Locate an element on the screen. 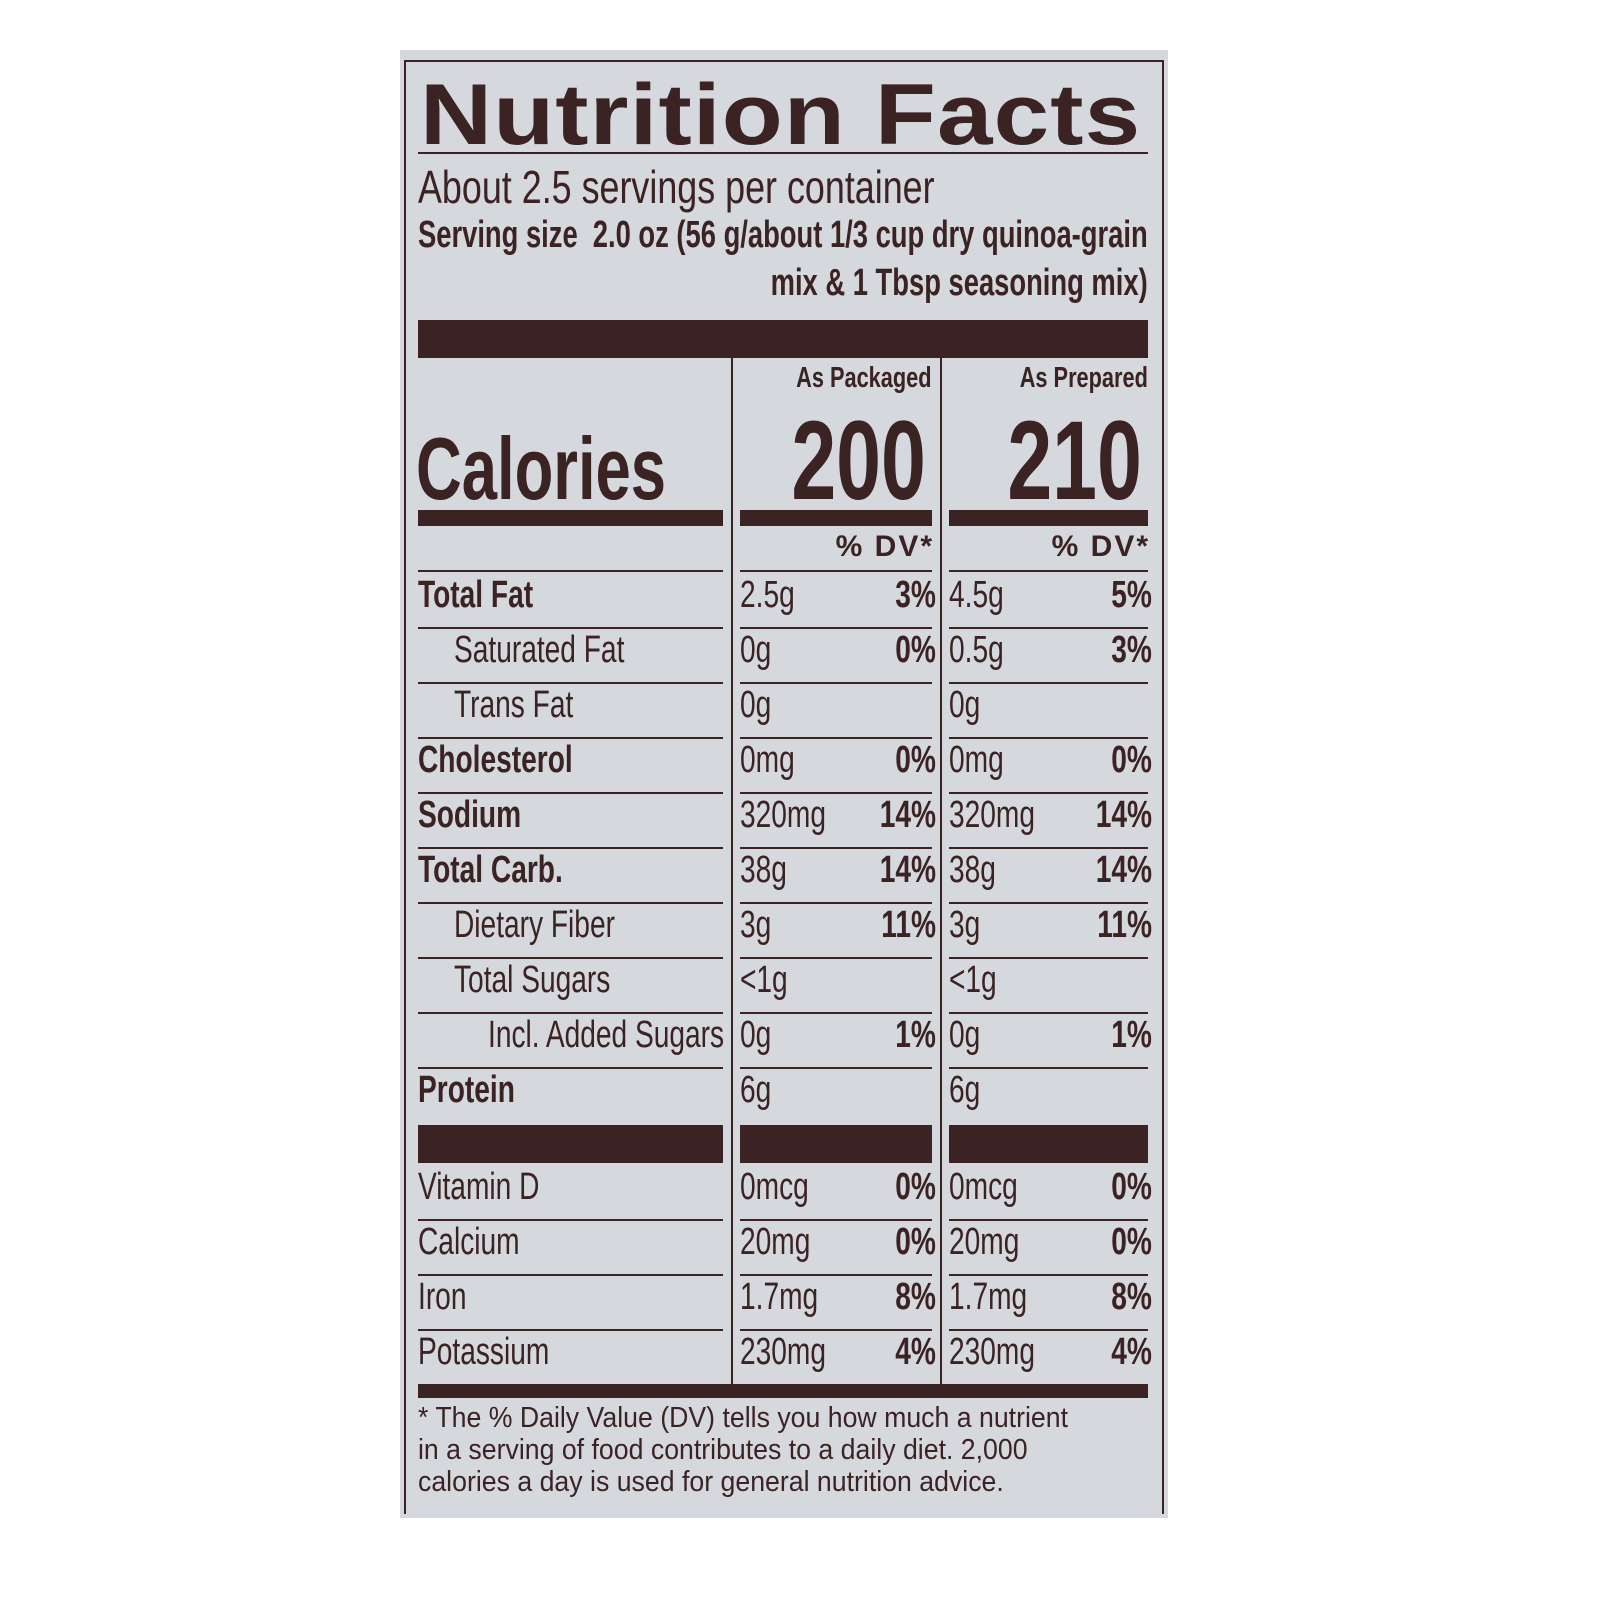  nutrient-dv-text: 14% is located at coordinates (1123, 870).